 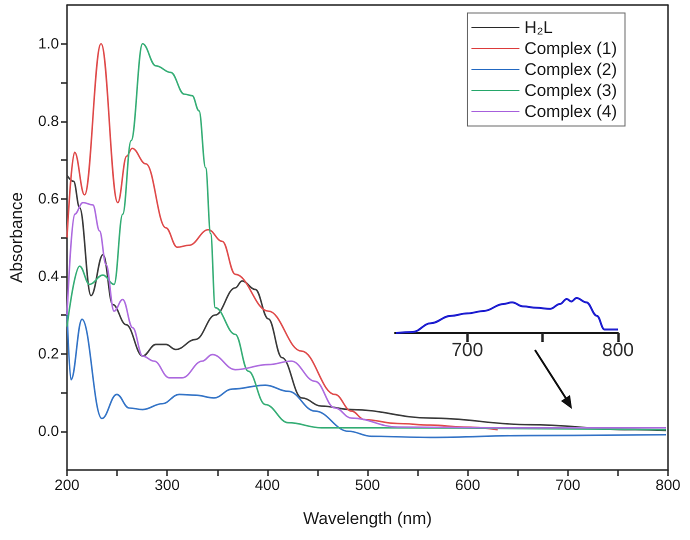 I want to click on y-tick-label: 0.6, so click(x=48, y=199).